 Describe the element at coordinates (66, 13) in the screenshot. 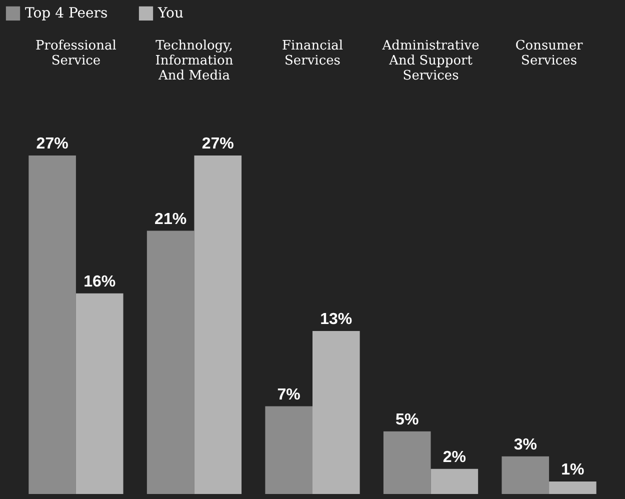

I see `legend-label: Top 4 Peers` at that location.